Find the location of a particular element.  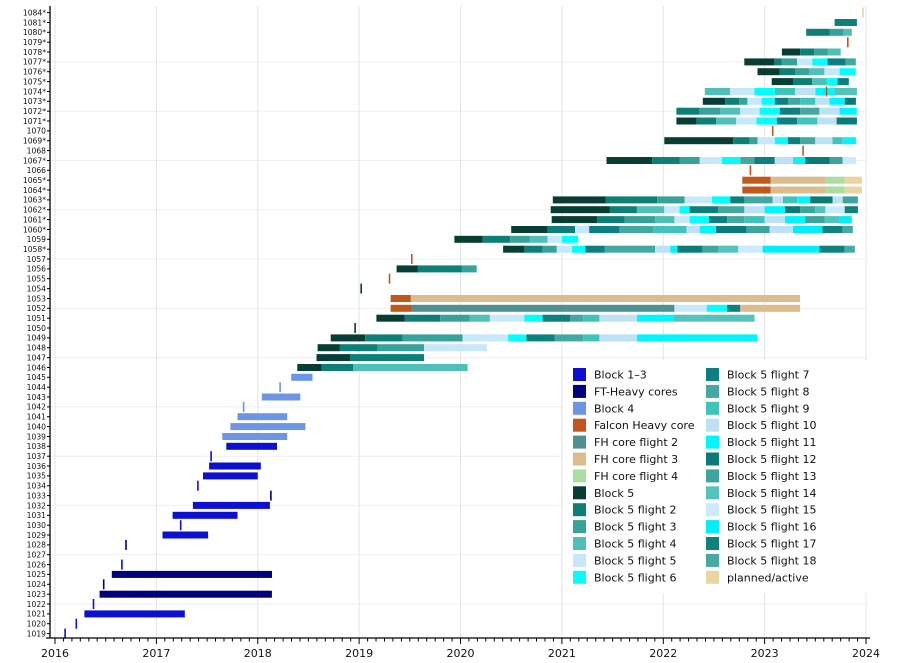

booster-label: 1060* is located at coordinates (34, 229).